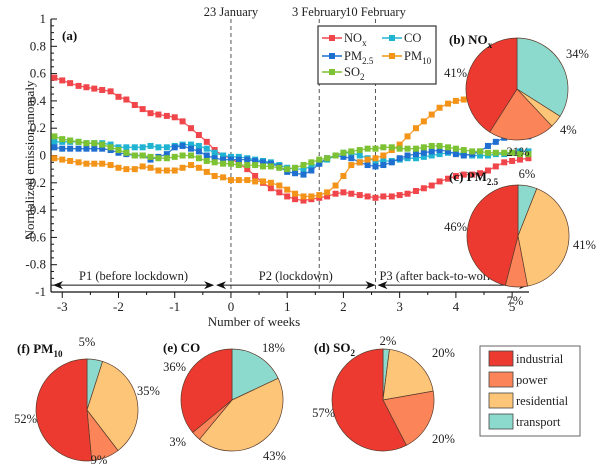  What do you see at coordinates (332, 347) in the screenshot?
I see `pie-title-main: (d) SO` at bounding box center [332, 347].